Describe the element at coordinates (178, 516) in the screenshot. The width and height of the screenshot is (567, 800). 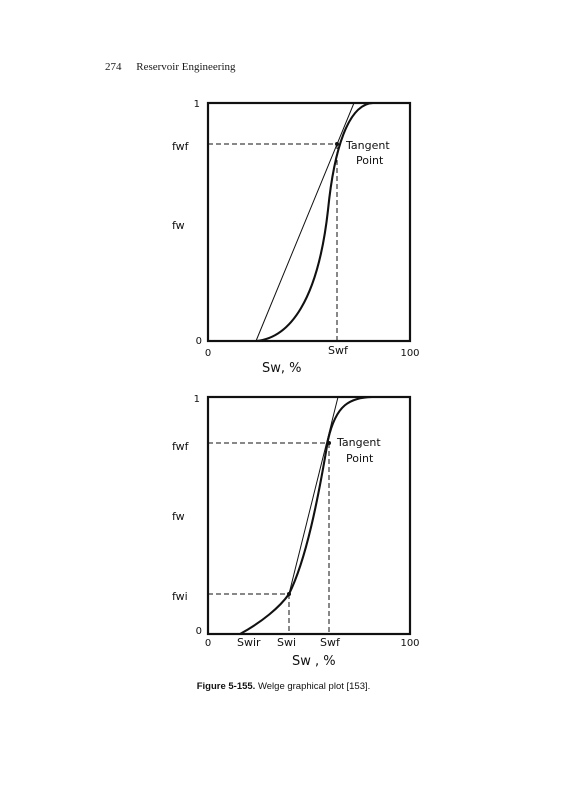
I see `bottom-fw-label: fw` at that location.